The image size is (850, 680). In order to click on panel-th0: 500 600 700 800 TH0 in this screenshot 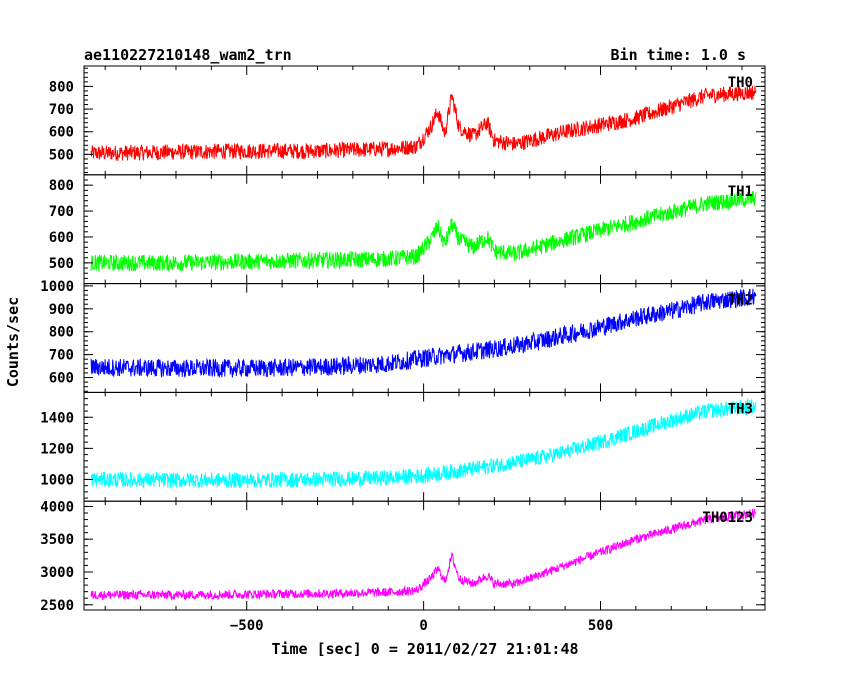, I will do `click(407, 120)`.